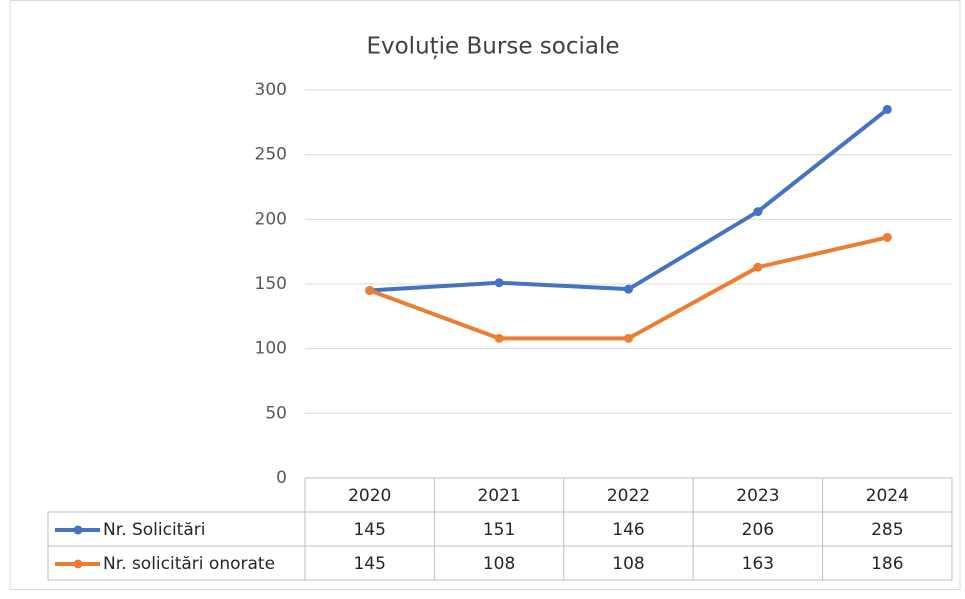 This screenshot has height=599, width=965. I want to click on y-tick-label: 50, so click(276, 413).